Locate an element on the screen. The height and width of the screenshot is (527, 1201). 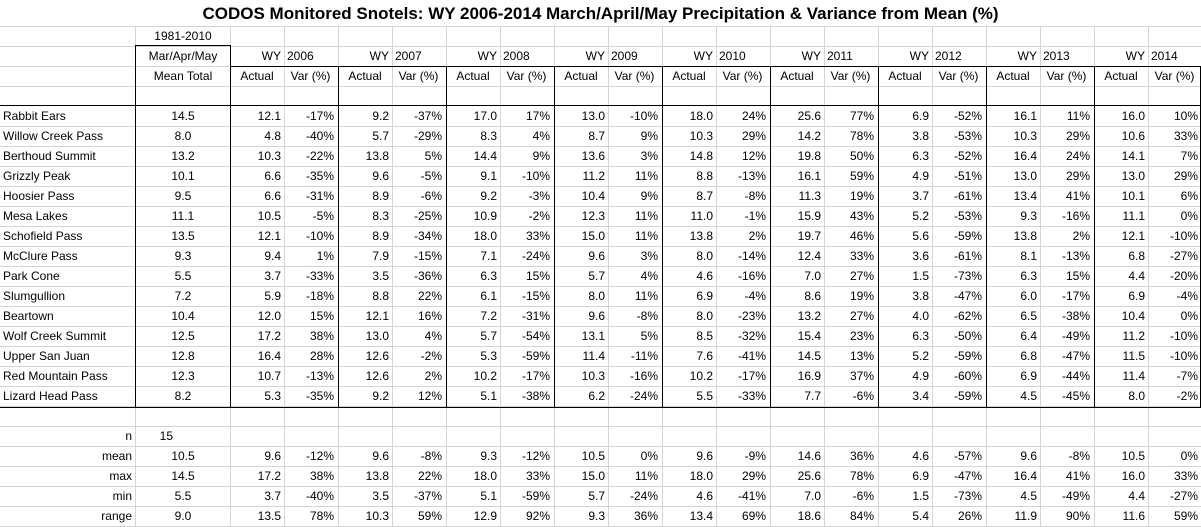
n-value: 15 is located at coordinates (166, 436).